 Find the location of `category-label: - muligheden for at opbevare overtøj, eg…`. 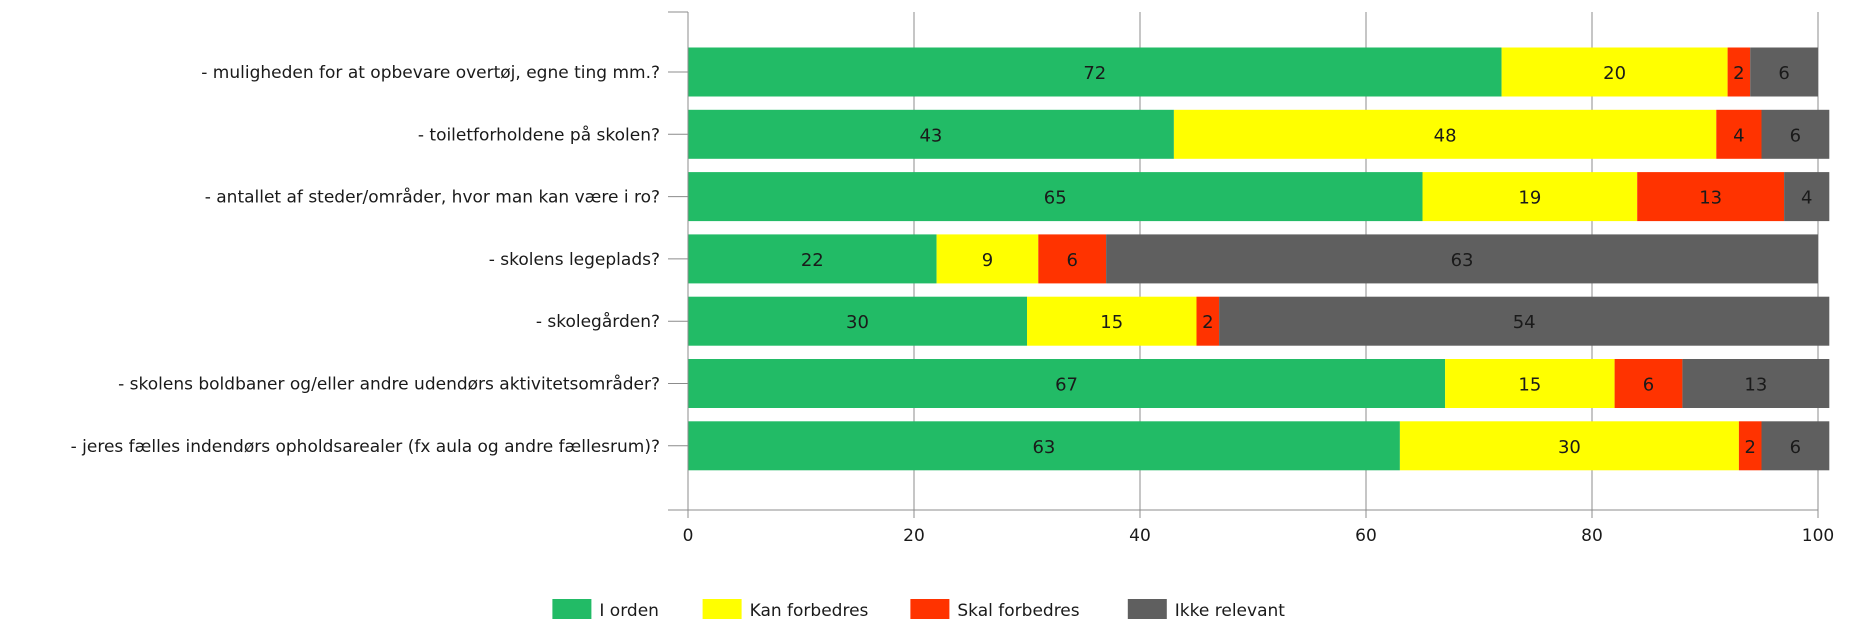

category-label: - muligheden for at opbevare overtøj, eg… is located at coordinates (430, 73).